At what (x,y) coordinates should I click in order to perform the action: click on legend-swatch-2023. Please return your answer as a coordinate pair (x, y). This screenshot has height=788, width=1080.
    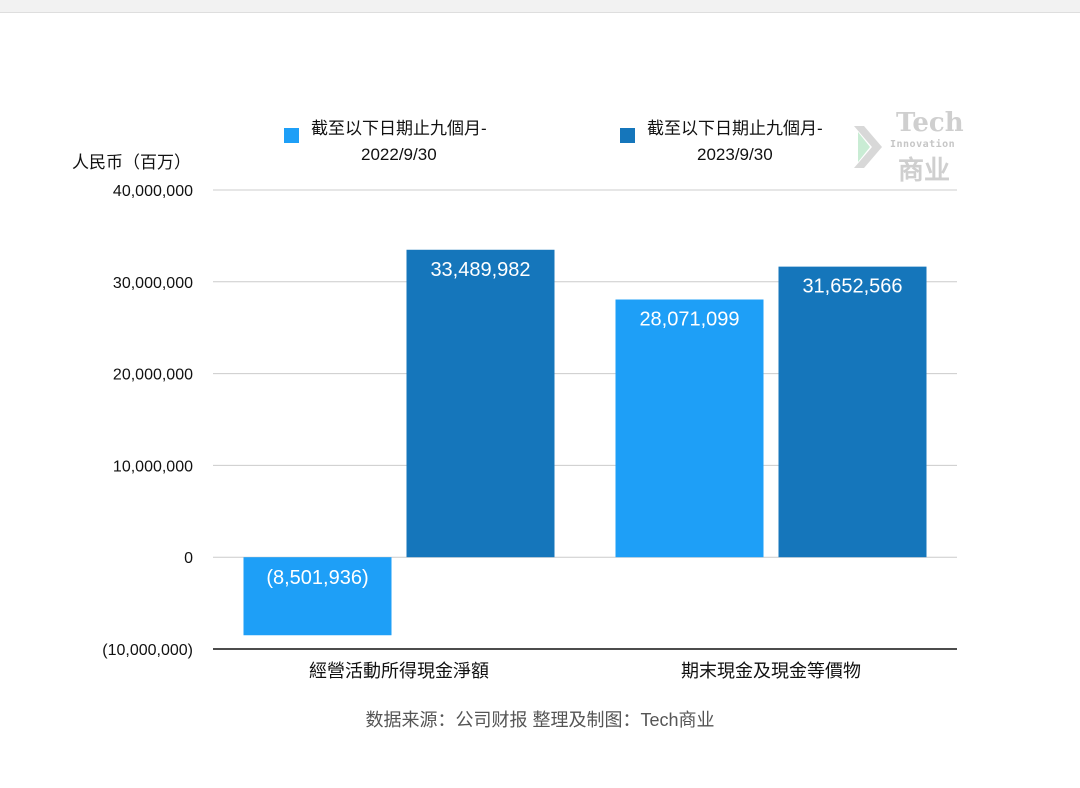
    Looking at the image, I should click on (627, 135).